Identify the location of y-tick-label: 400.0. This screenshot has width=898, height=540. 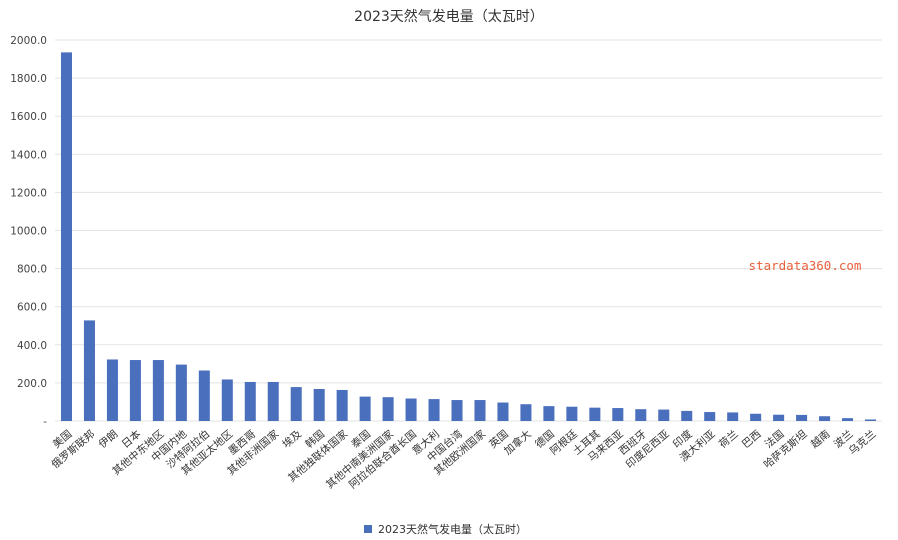
(32, 346).